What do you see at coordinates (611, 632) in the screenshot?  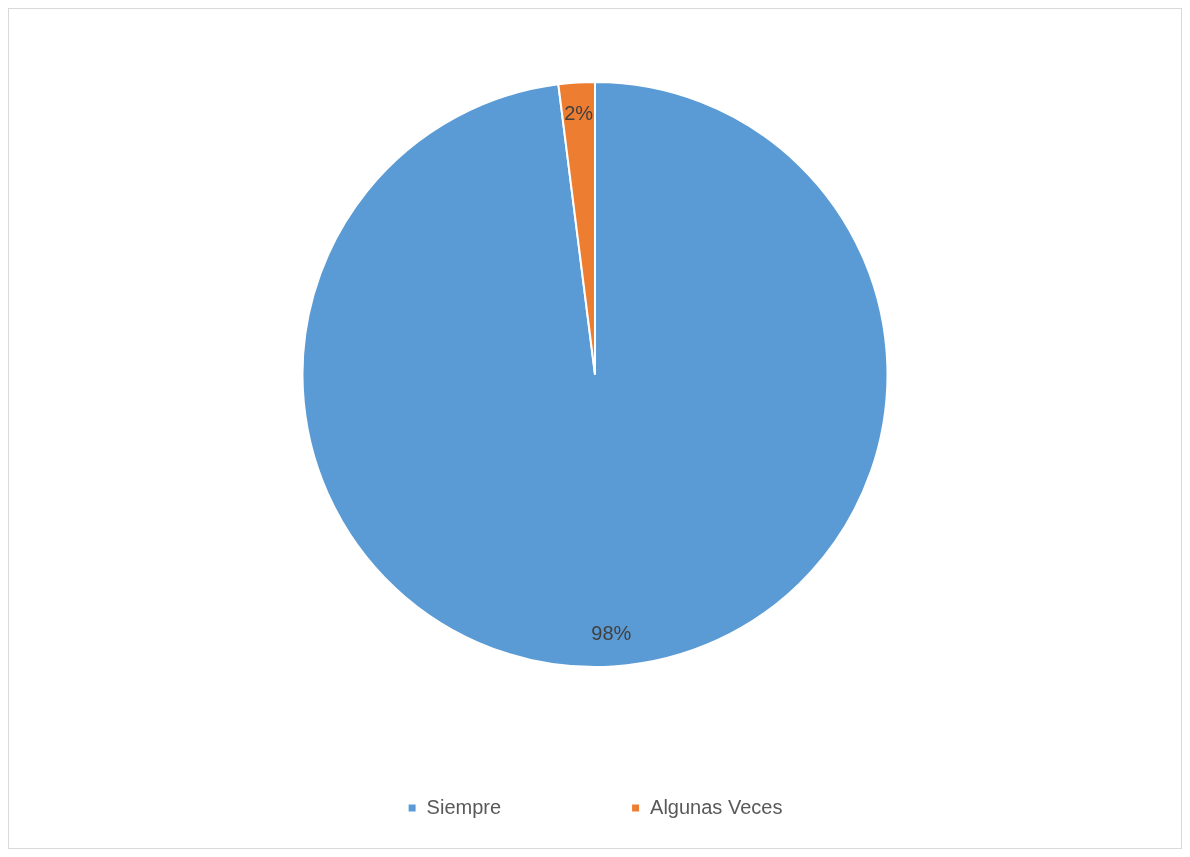 I see `data-label: 98%` at bounding box center [611, 632].